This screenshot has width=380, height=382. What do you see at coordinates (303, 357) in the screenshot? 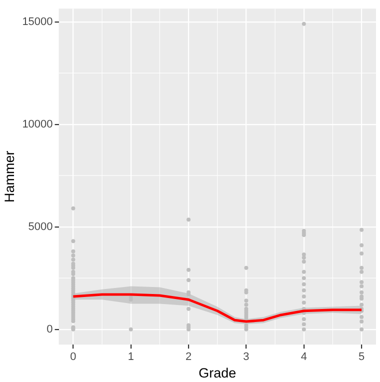
I see `x-tick-label: 4` at bounding box center [303, 357].